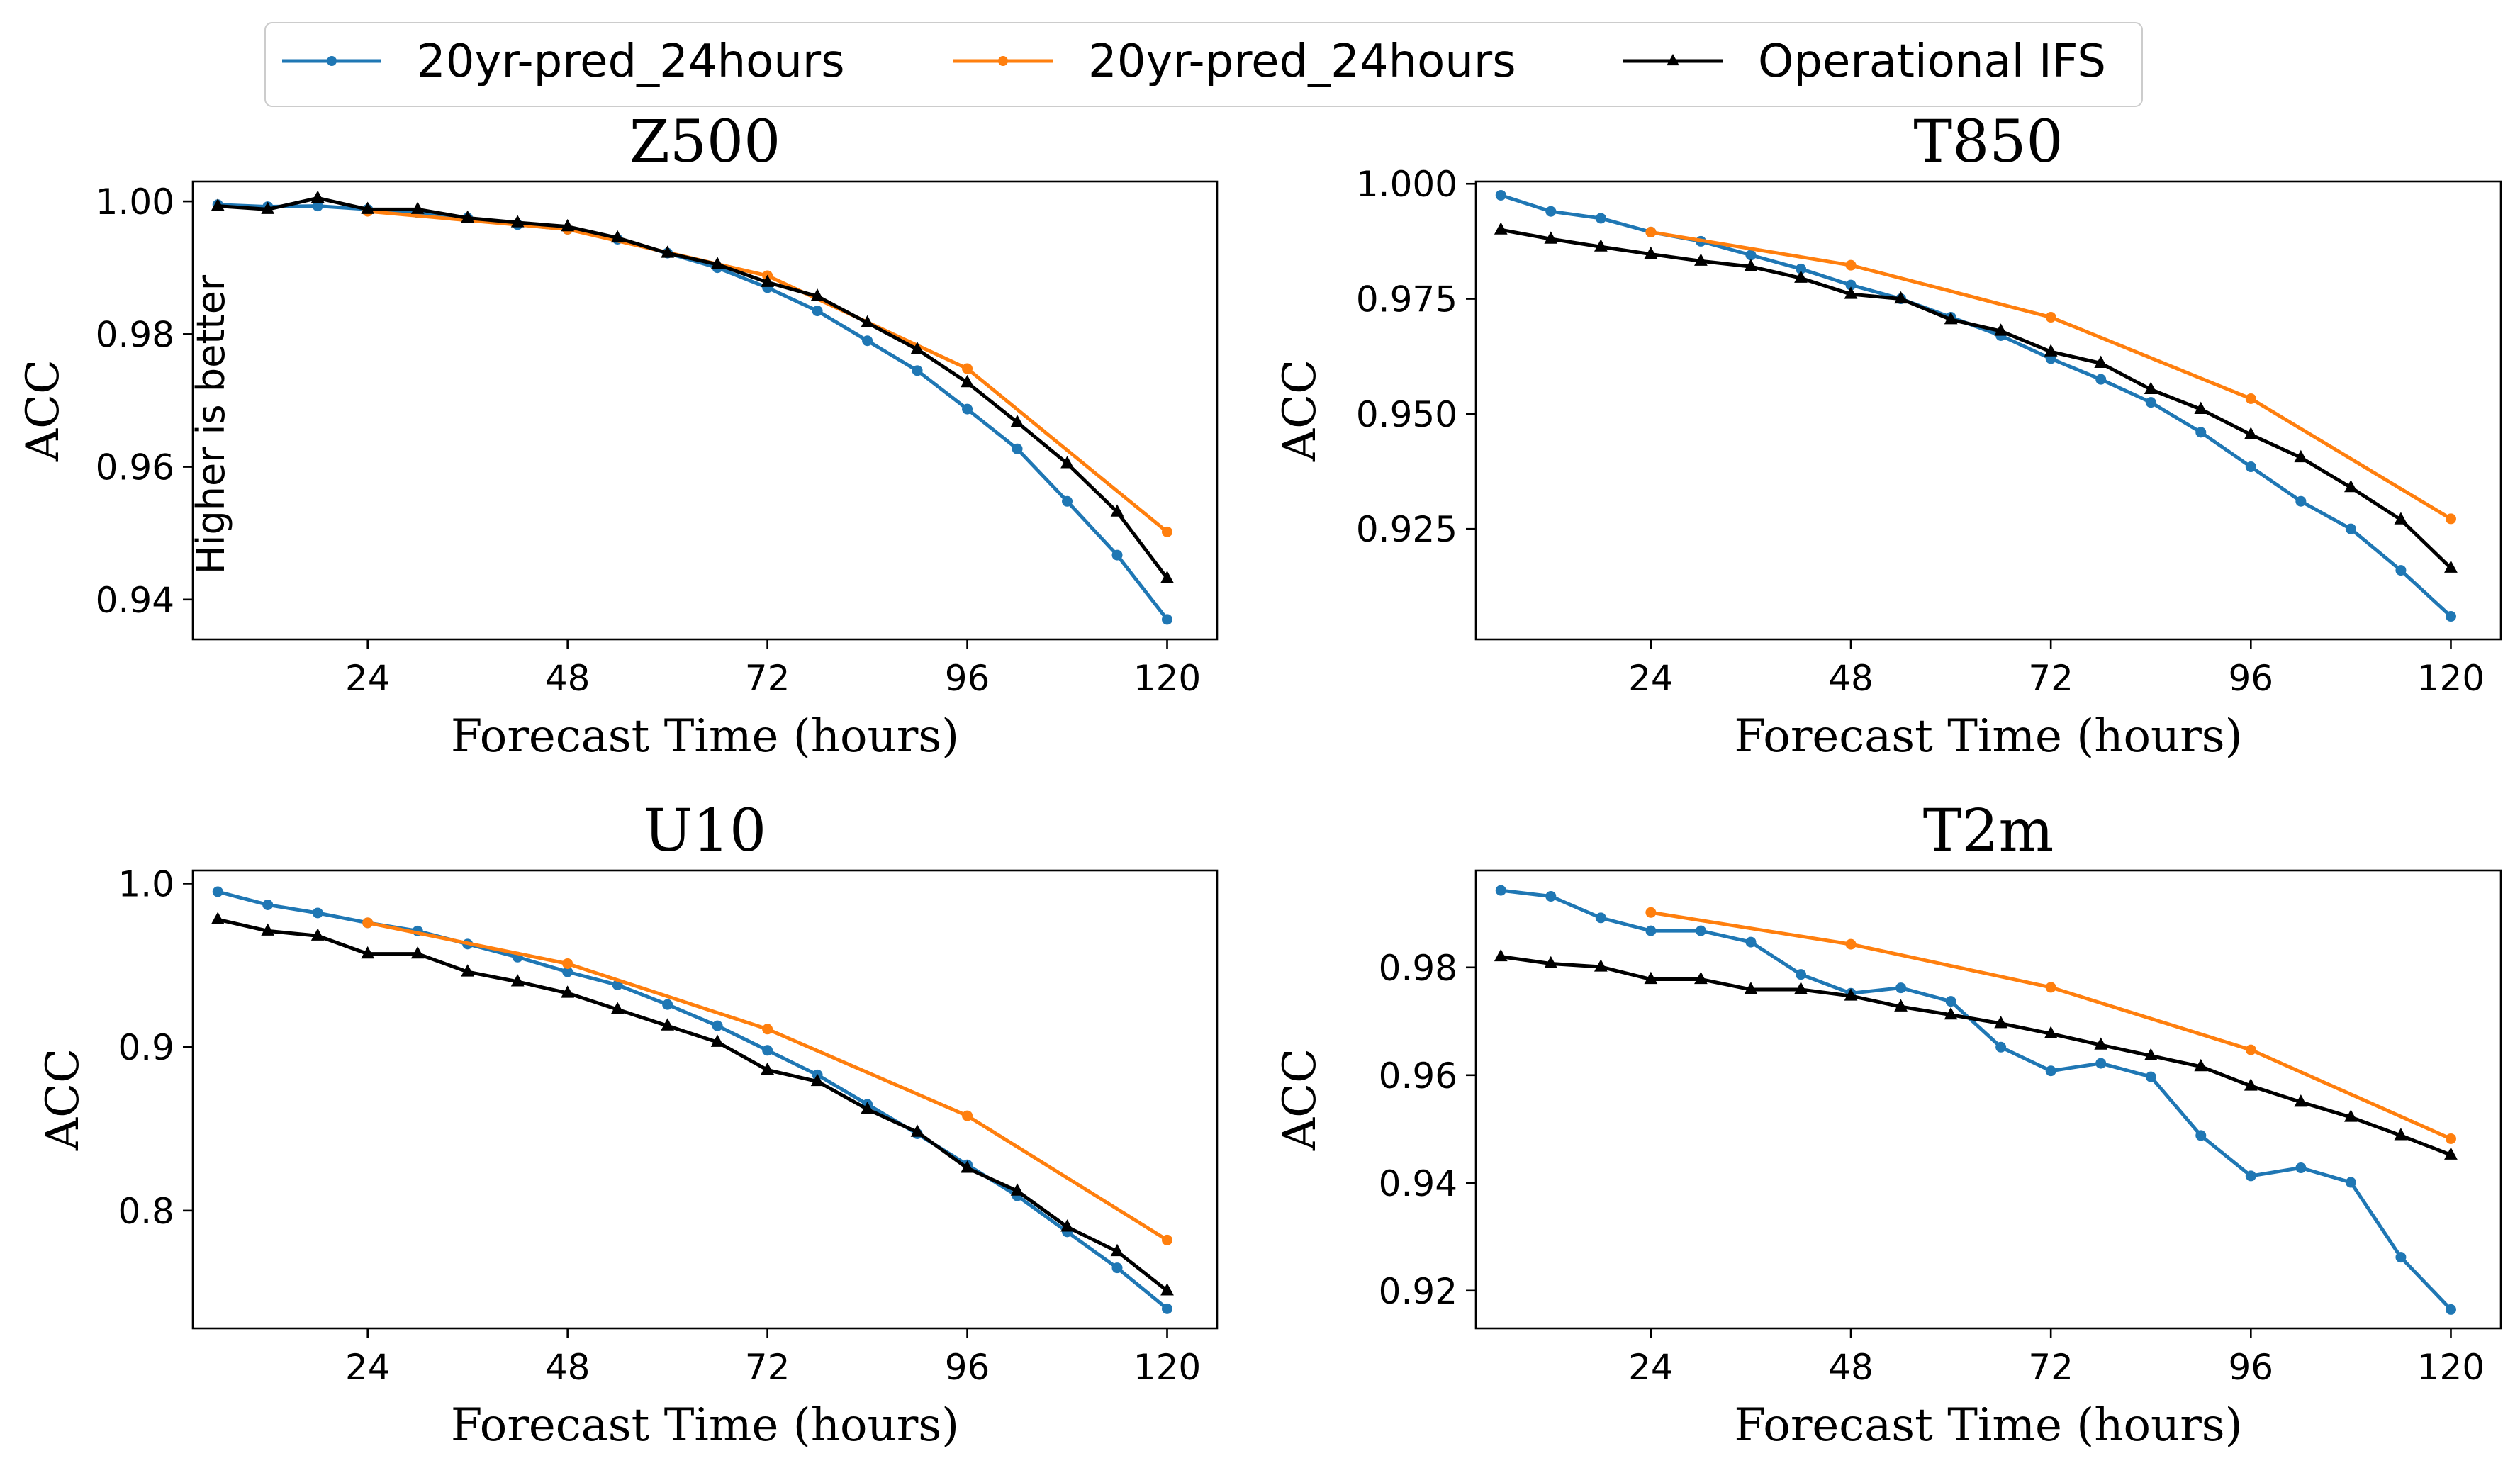  I want to click on x-tick-label: 24, so click(368, 679).